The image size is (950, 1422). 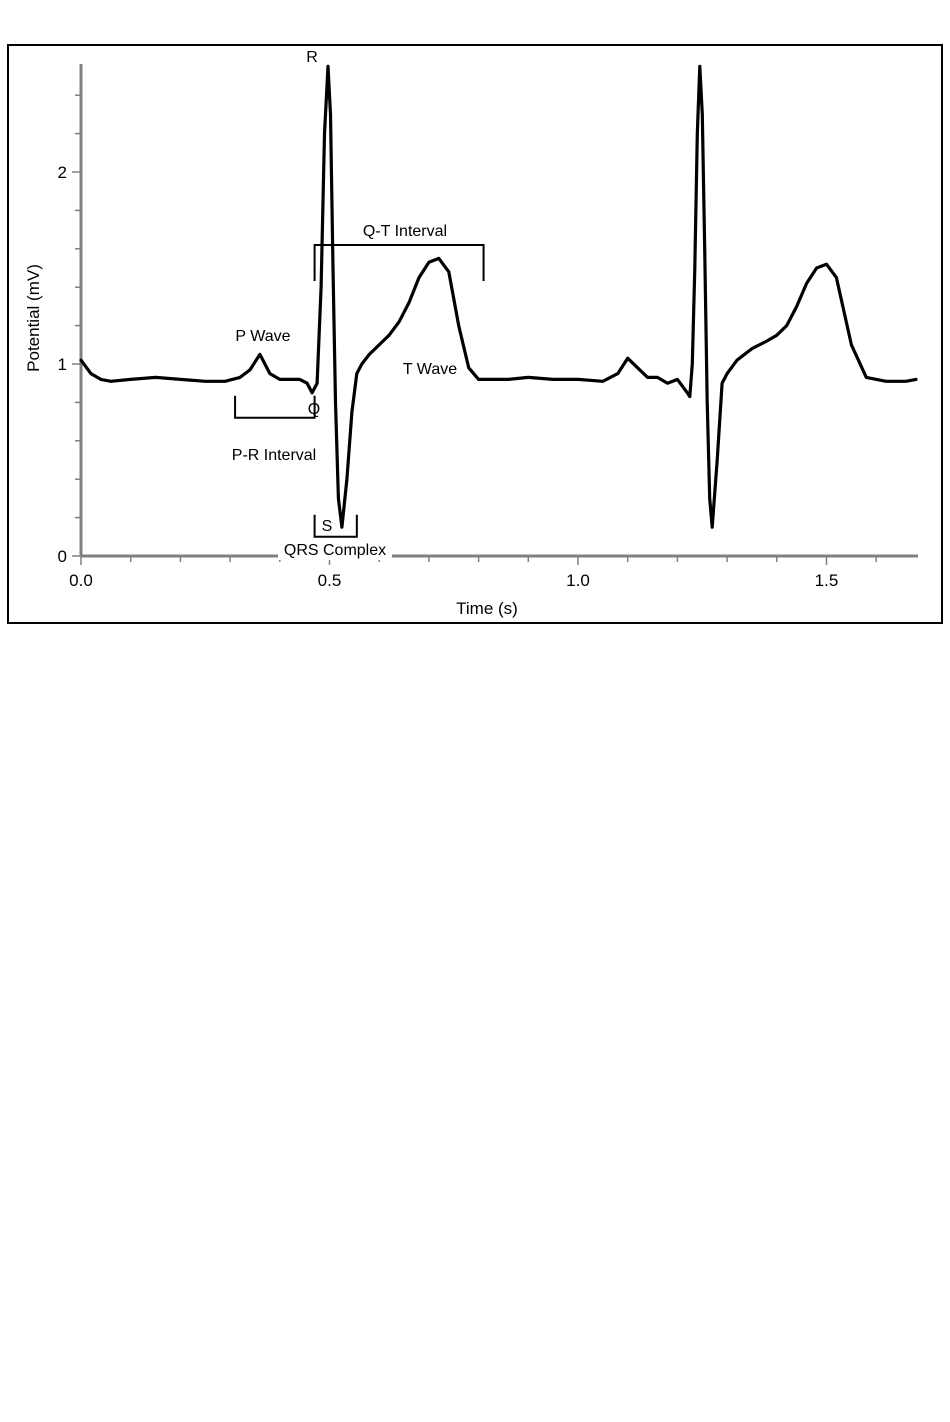 What do you see at coordinates (274, 455) in the screenshot?
I see `annotation-pr-interval: P-R Interval` at bounding box center [274, 455].